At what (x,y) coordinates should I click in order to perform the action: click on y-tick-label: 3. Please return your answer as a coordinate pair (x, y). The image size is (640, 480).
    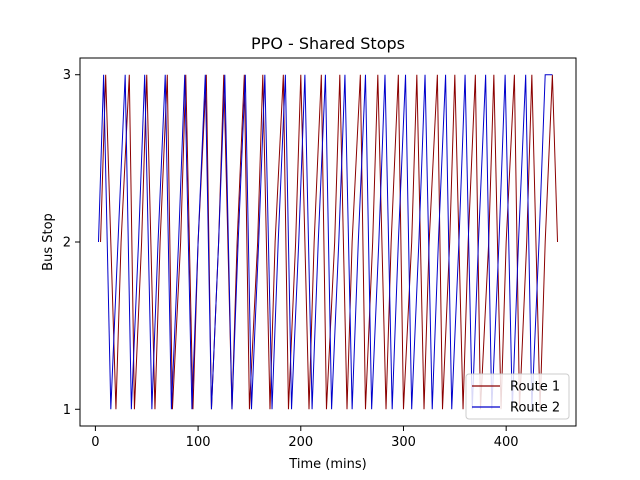
    Looking at the image, I should click on (67, 75).